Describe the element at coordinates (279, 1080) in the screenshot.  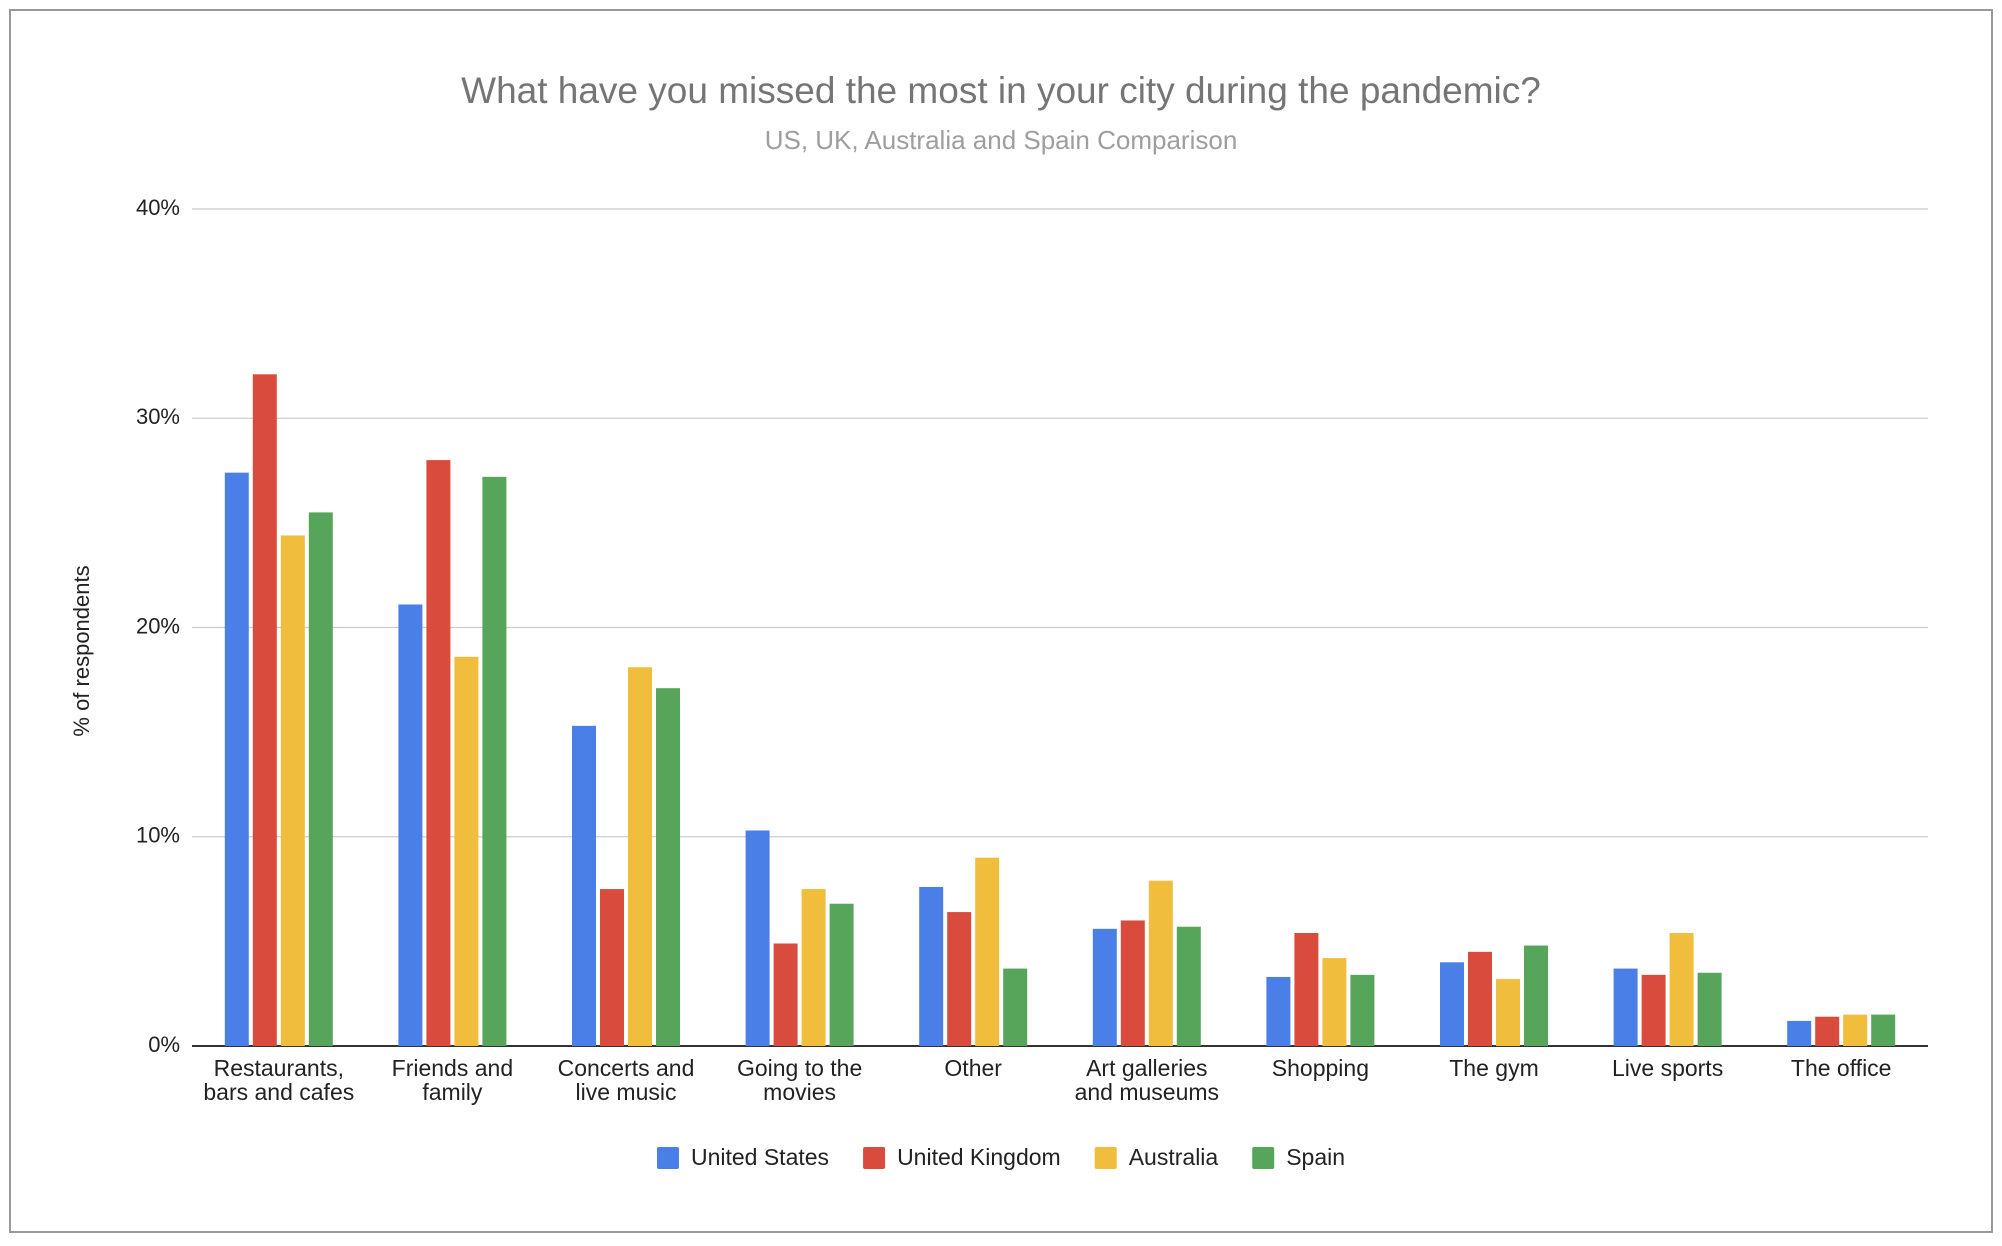
I see `x-tick-label: Restaurants, bars and cafes` at that location.